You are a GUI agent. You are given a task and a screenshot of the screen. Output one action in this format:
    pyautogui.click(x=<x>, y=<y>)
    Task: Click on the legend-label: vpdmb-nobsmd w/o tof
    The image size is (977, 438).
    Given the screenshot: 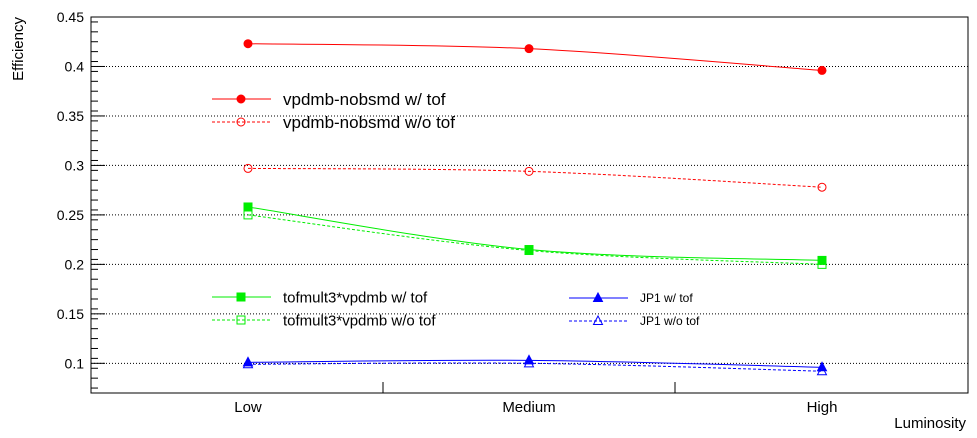 What is the action you would take?
    pyautogui.click(x=369, y=122)
    